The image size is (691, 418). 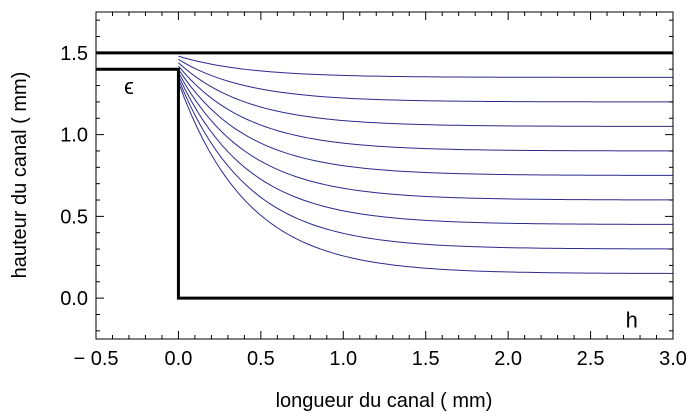 What do you see at coordinates (74, 136) in the screenshot?
I see `y-tick-label: 1.0` at bounding box center [74, 136].